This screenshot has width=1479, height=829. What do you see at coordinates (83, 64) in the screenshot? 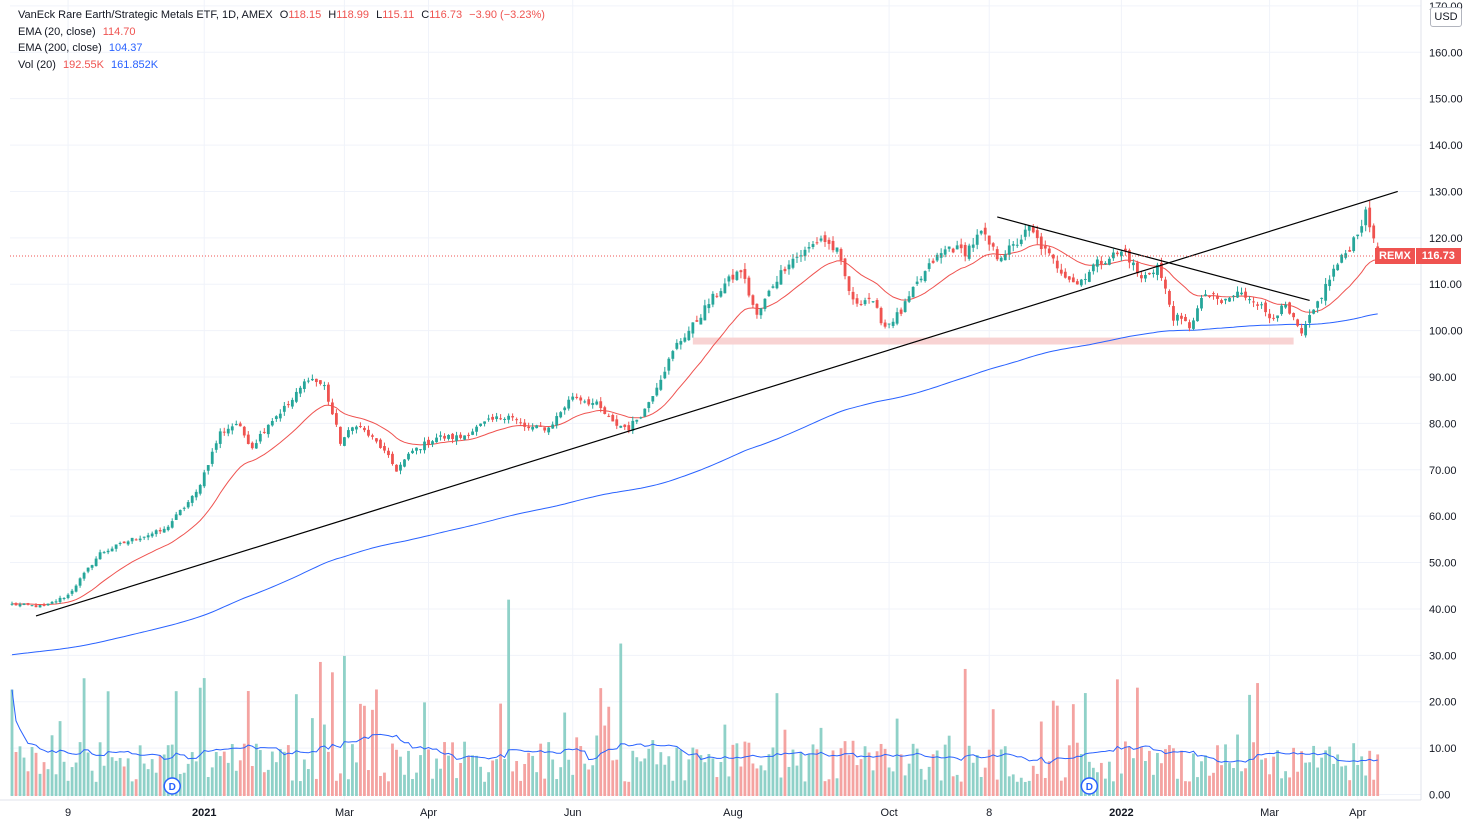
I see `legend-vol-value: 192.55K` at bounding box center [83, 64].